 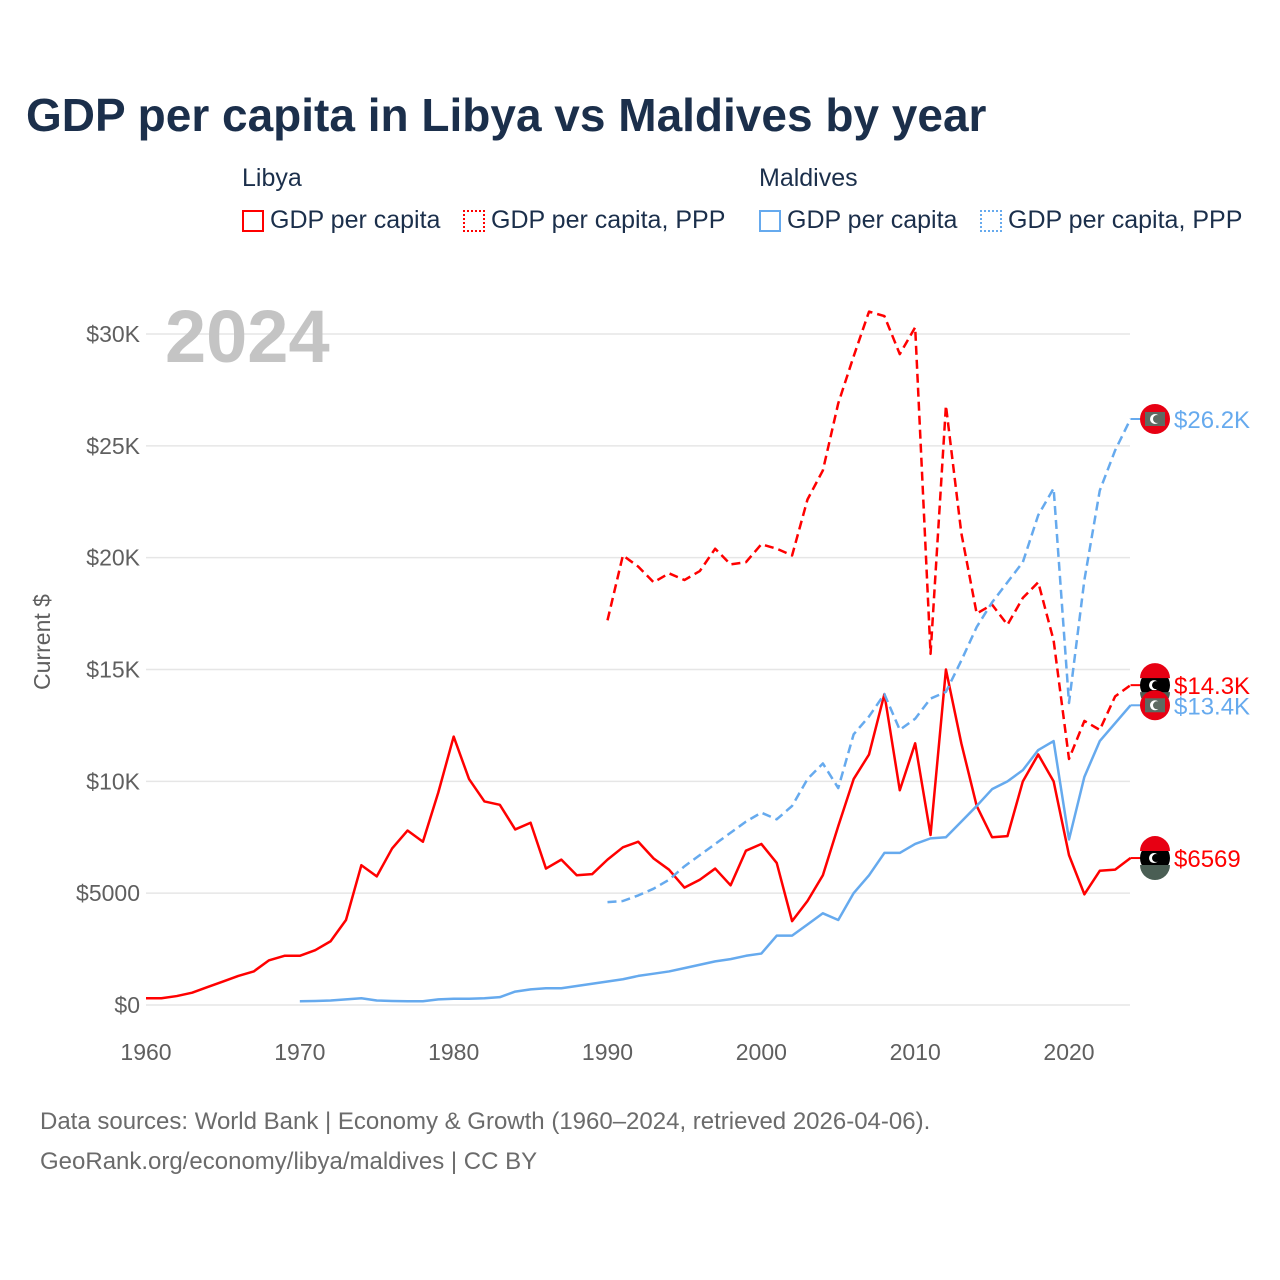 What do you see at coordinates (1068, 1052) in the screenshot?
I see `x-tick-label: 2020` at bounding box center [1068, 1052].